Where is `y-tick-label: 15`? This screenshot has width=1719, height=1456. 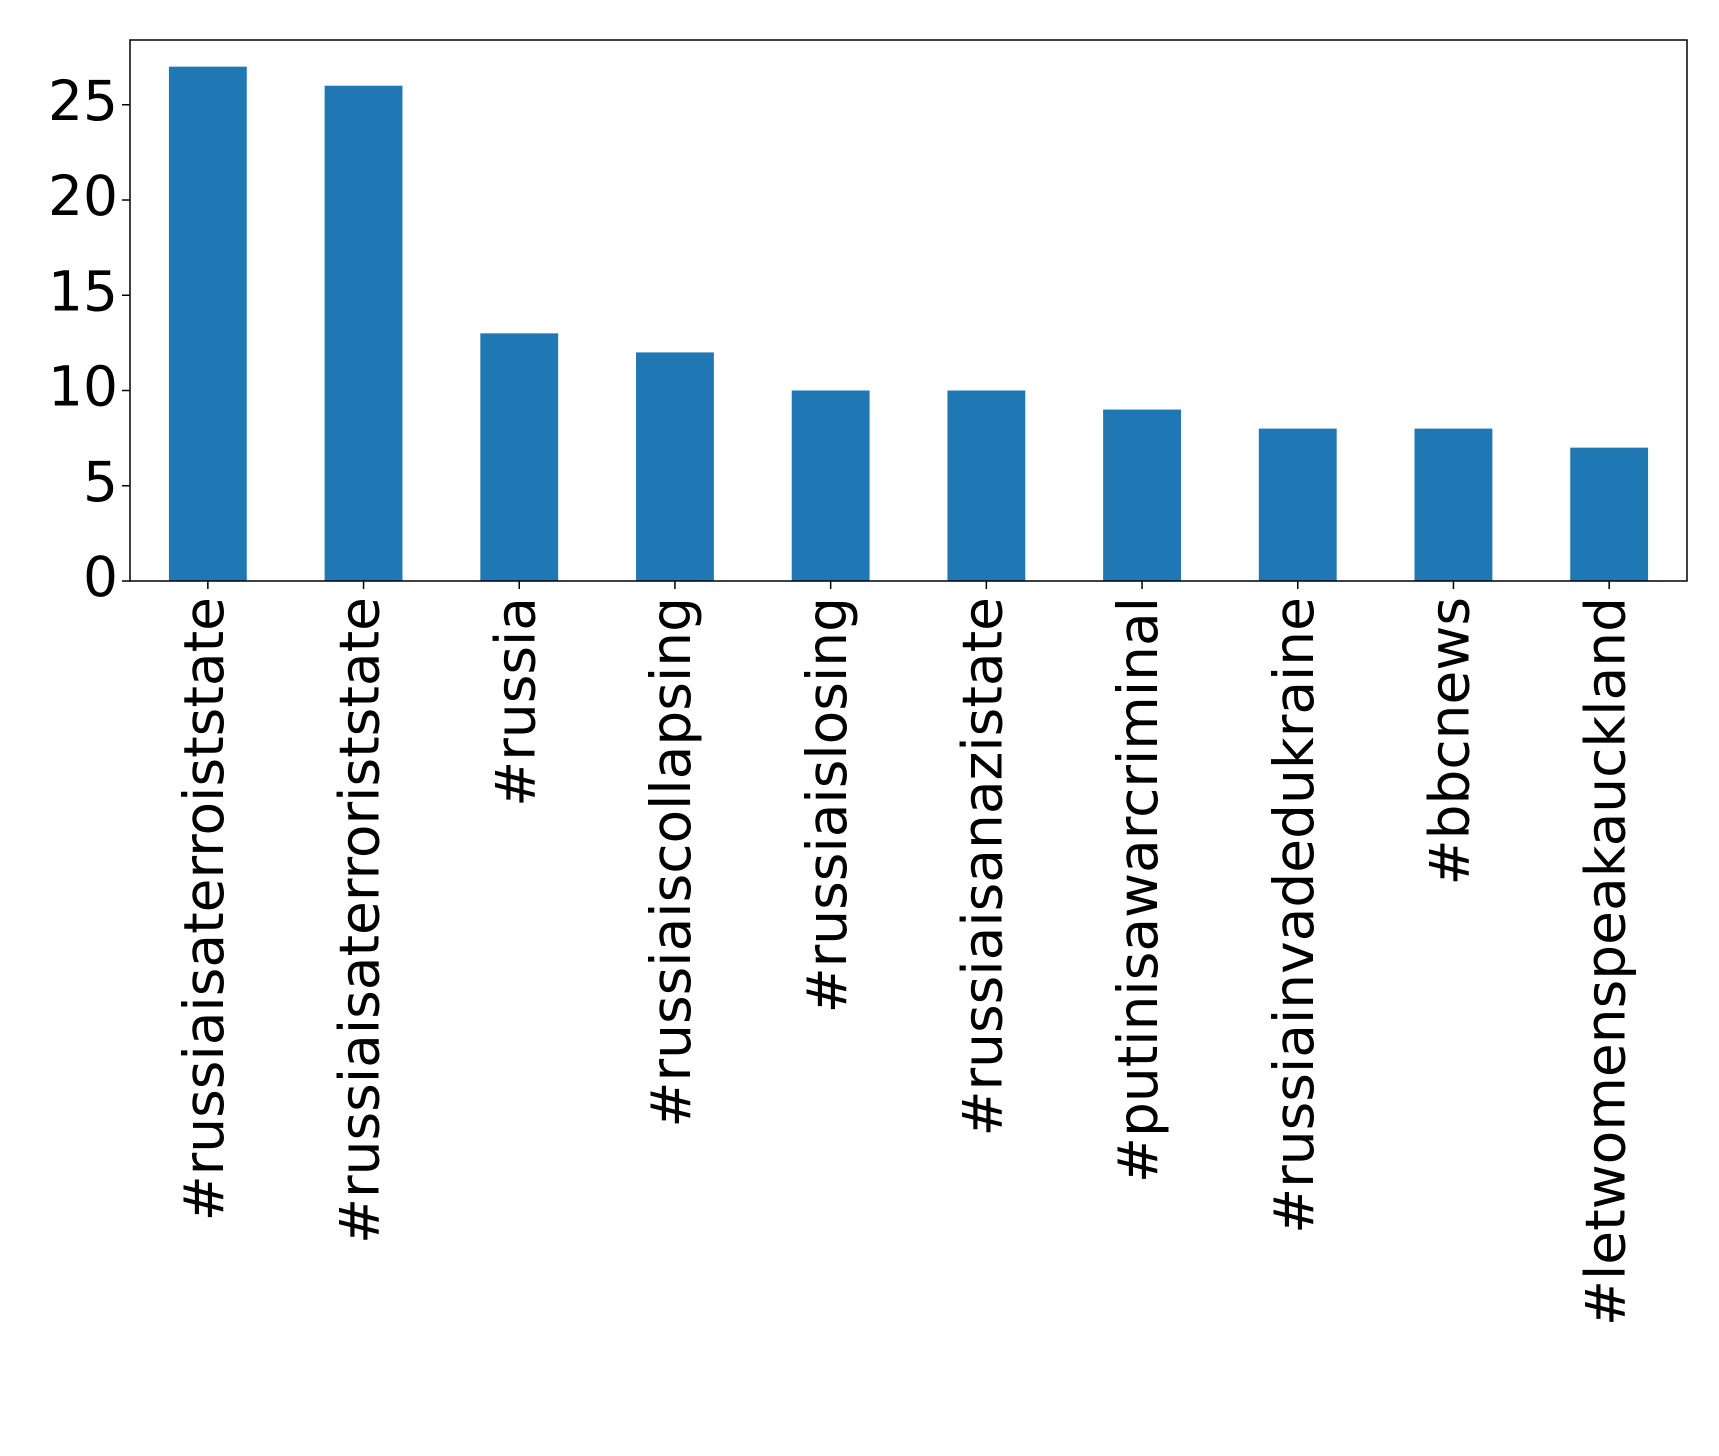
y-tick-label: 15 is located at coordinates (83, 291).